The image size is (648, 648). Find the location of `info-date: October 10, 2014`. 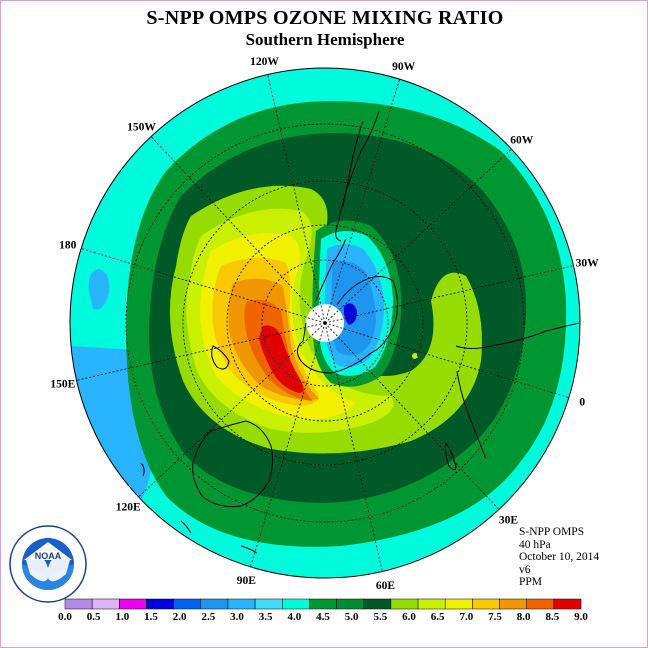

info-date: October 10, 2014 is located at coordinates (559, 557).